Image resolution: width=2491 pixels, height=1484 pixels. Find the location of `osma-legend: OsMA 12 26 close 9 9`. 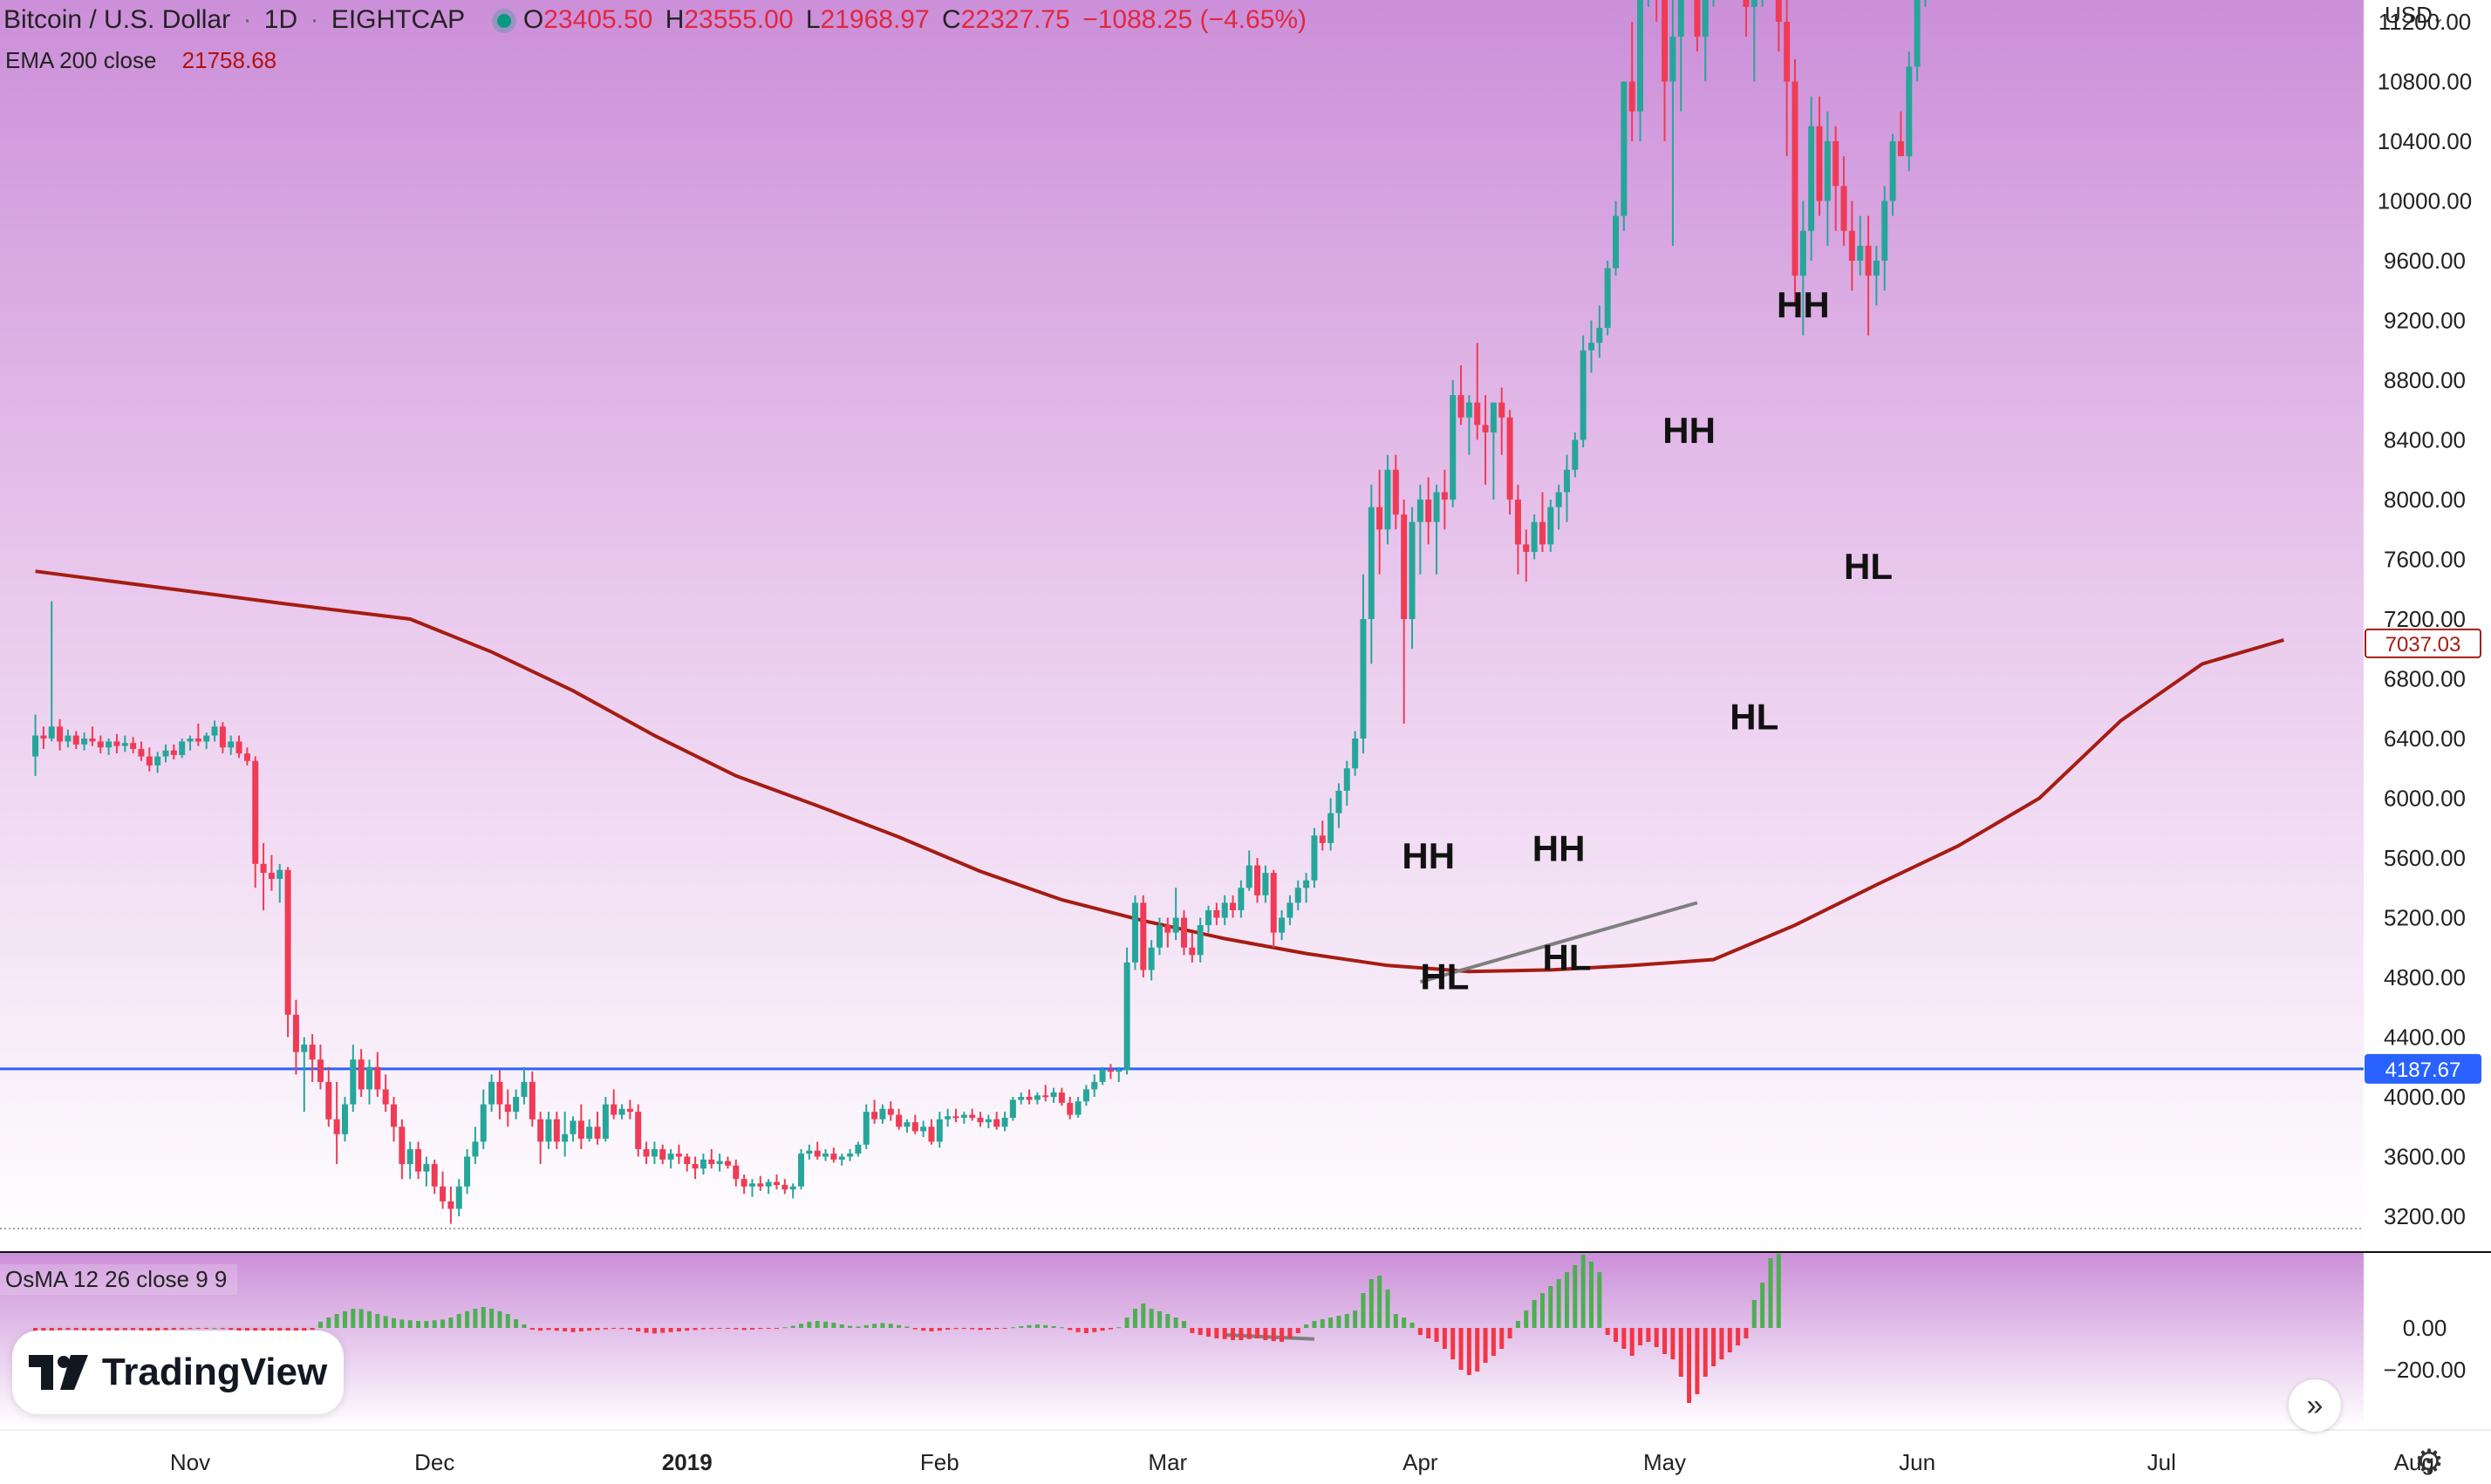

osma-legend: OsMA 12 26 close 9 9 is located at coordinates (119, 1279).